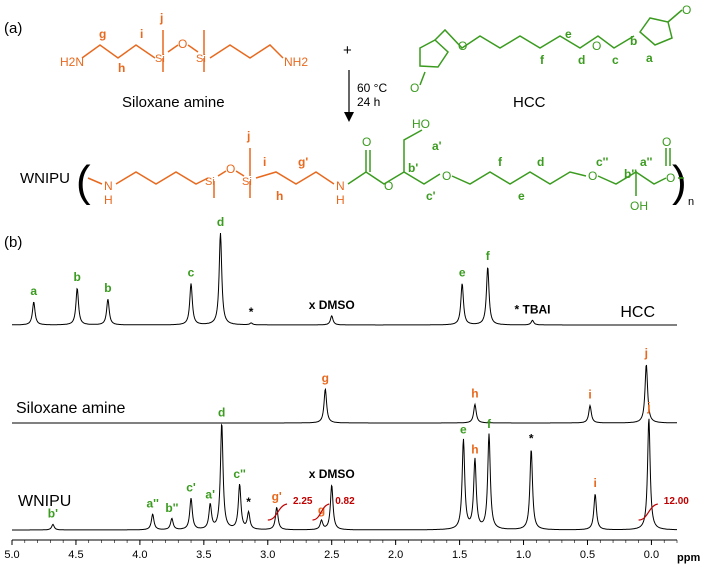 Image resolution: width=709 pixels, height=565 pixels. Describe the element at coordinates (203, 555) in the screenshot. I see `x-tick-label: 3.5` at that location.